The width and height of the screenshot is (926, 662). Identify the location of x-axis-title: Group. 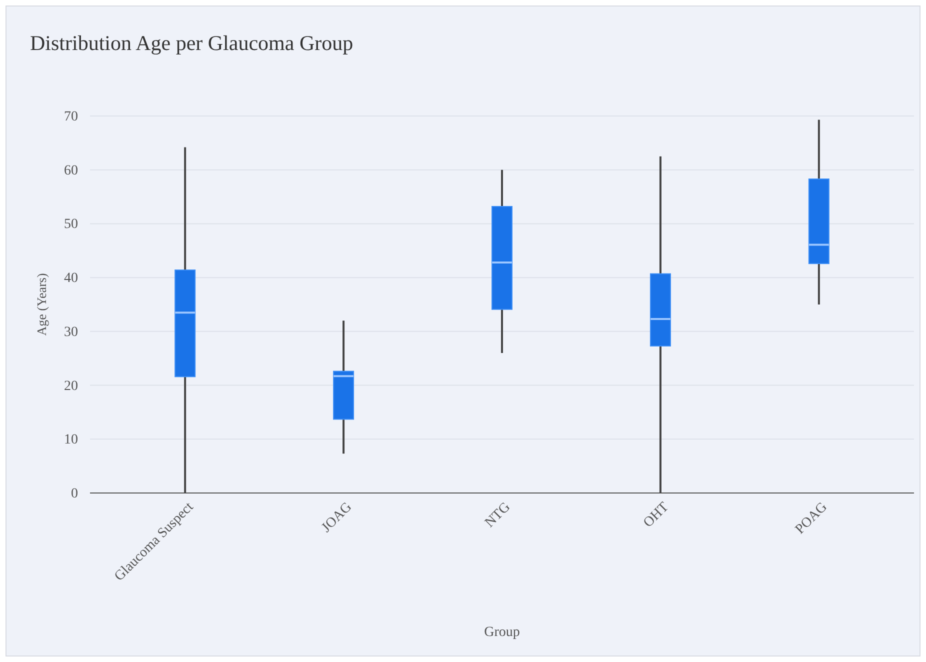
(502, 632).